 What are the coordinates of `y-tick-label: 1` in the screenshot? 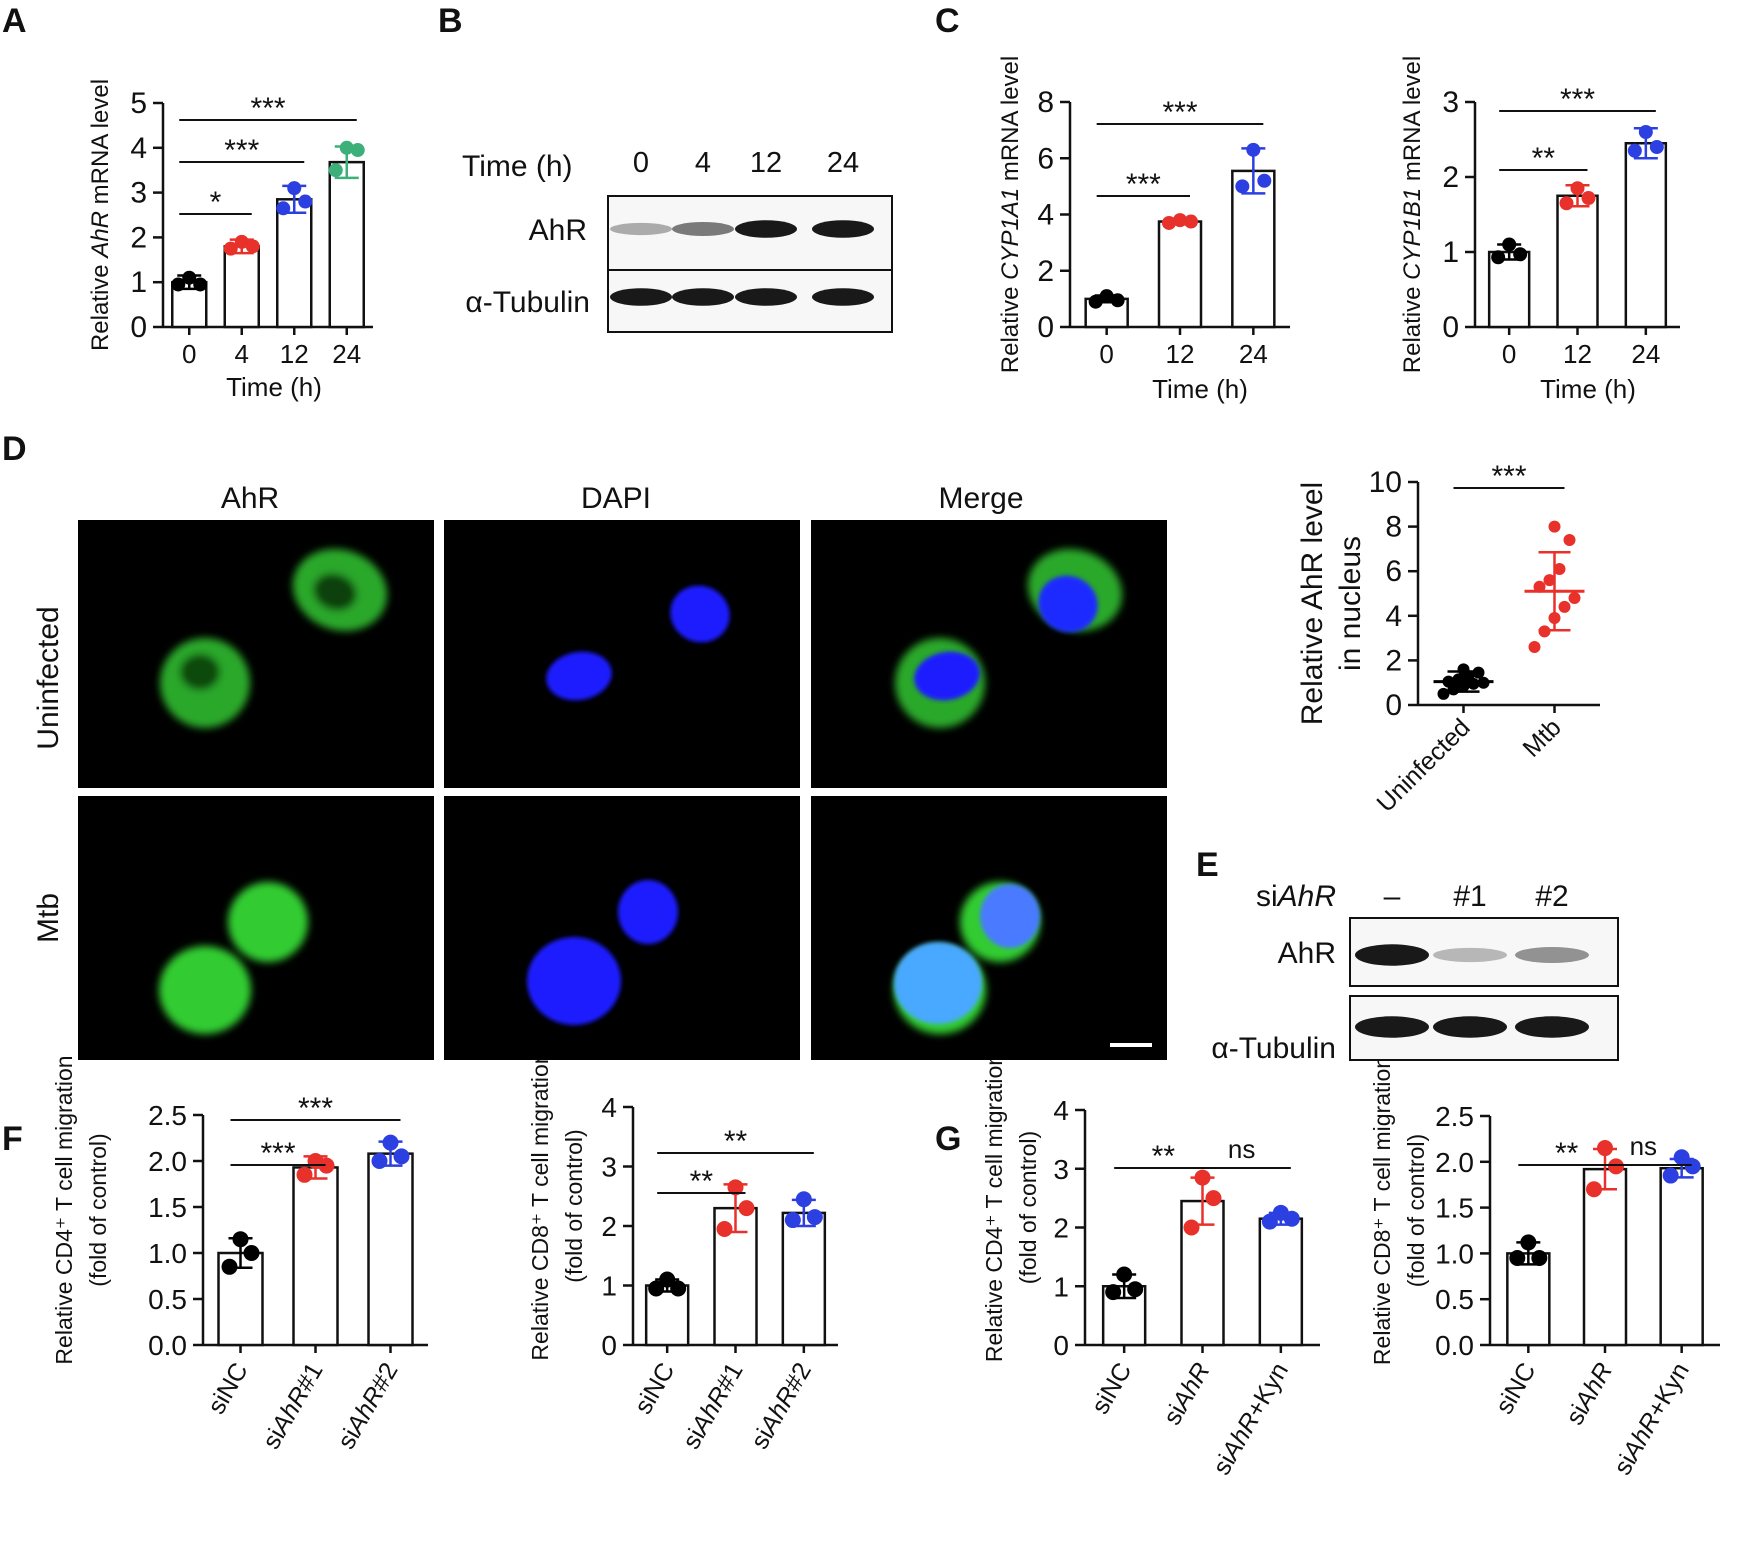 It's located at (1061, 1286).